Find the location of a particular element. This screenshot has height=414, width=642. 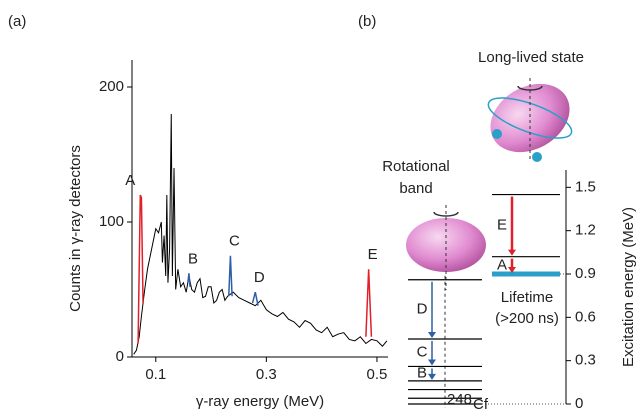

y-tick-label: 0.6 is located at coordinates (585, 316).